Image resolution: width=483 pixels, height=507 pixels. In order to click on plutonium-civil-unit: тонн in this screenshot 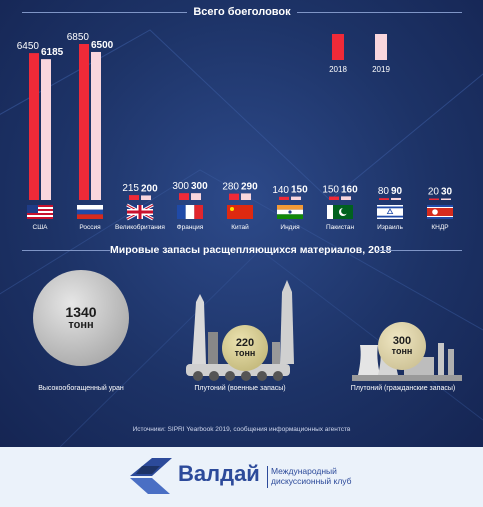, I will do `click(402, 351)`.